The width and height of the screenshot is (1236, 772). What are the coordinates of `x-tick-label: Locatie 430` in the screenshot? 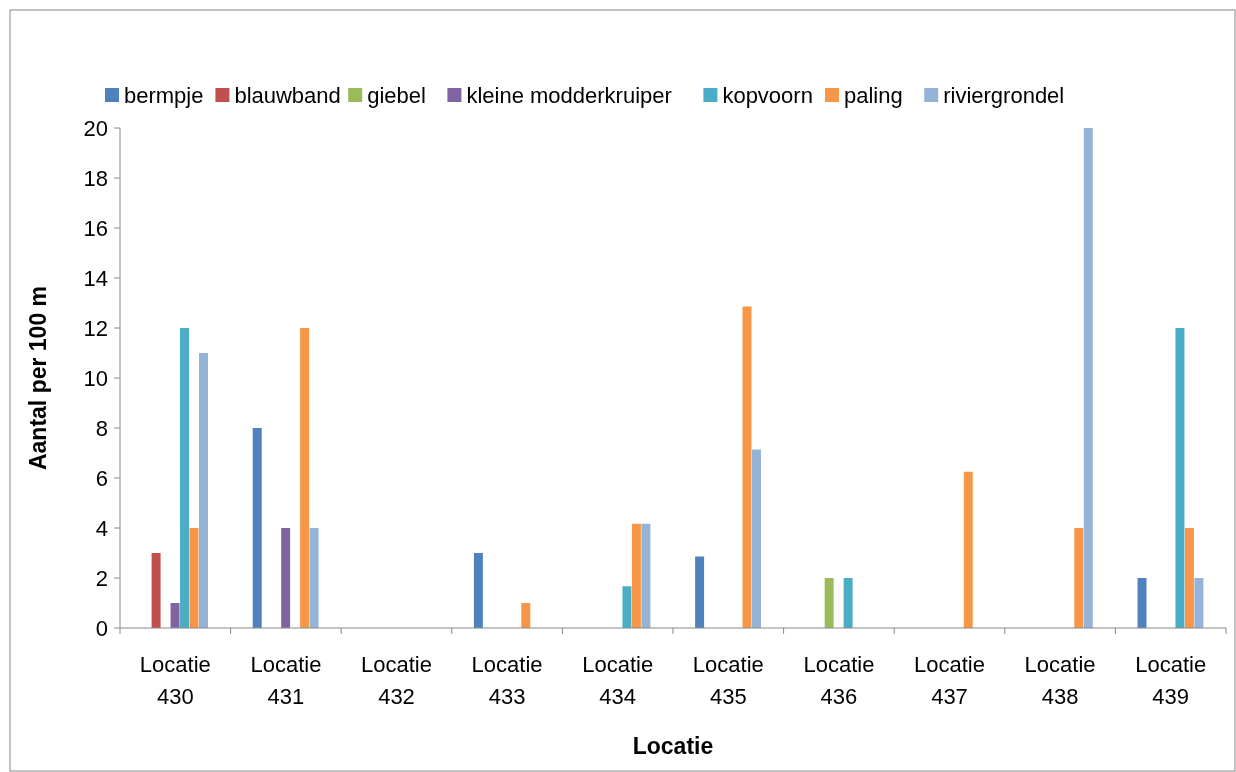 It's located at (175, 680).